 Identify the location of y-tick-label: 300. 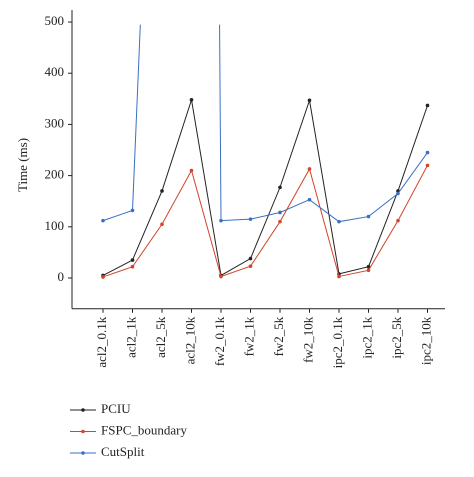
(55, 122).